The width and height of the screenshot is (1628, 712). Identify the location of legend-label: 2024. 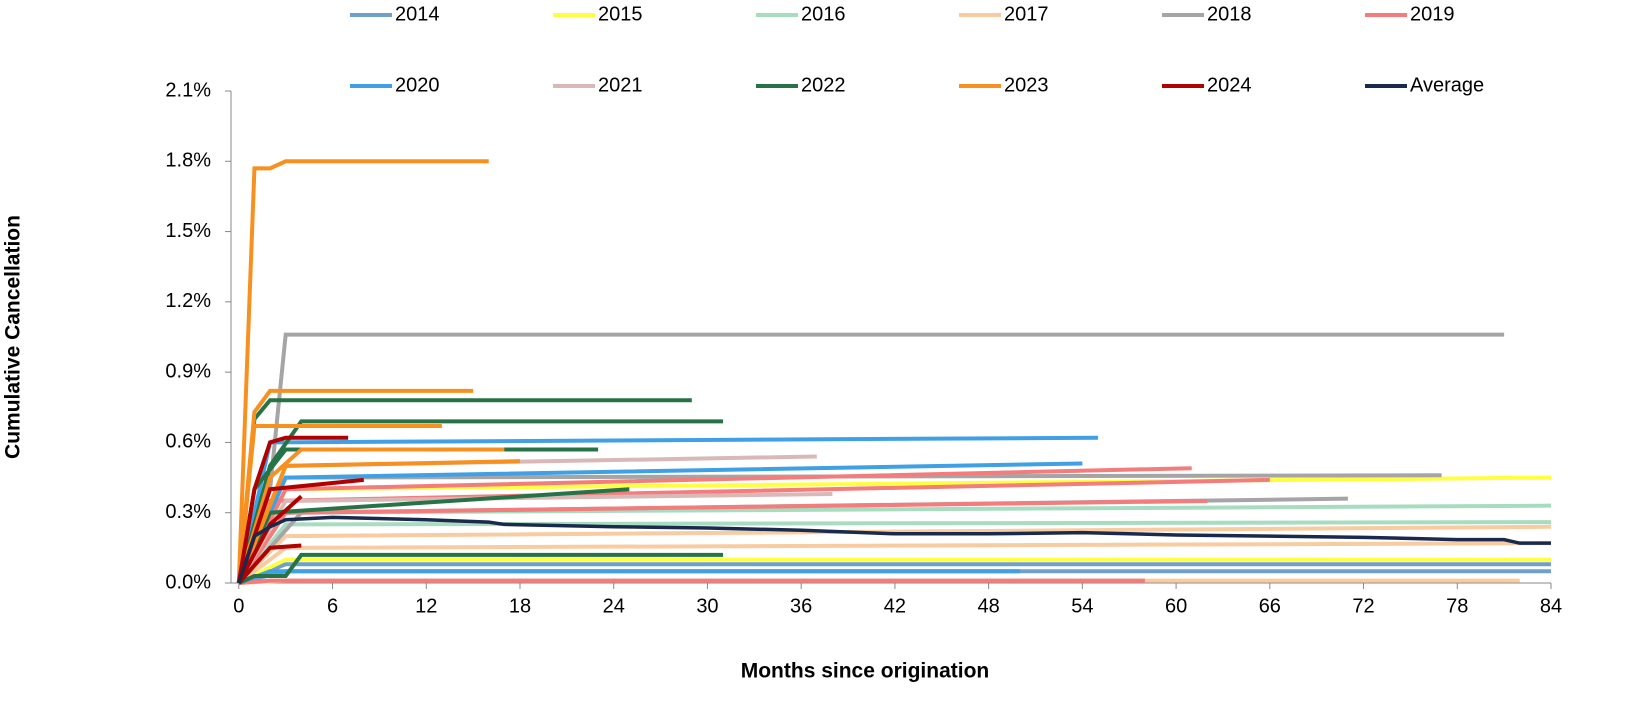
(1229, 85).